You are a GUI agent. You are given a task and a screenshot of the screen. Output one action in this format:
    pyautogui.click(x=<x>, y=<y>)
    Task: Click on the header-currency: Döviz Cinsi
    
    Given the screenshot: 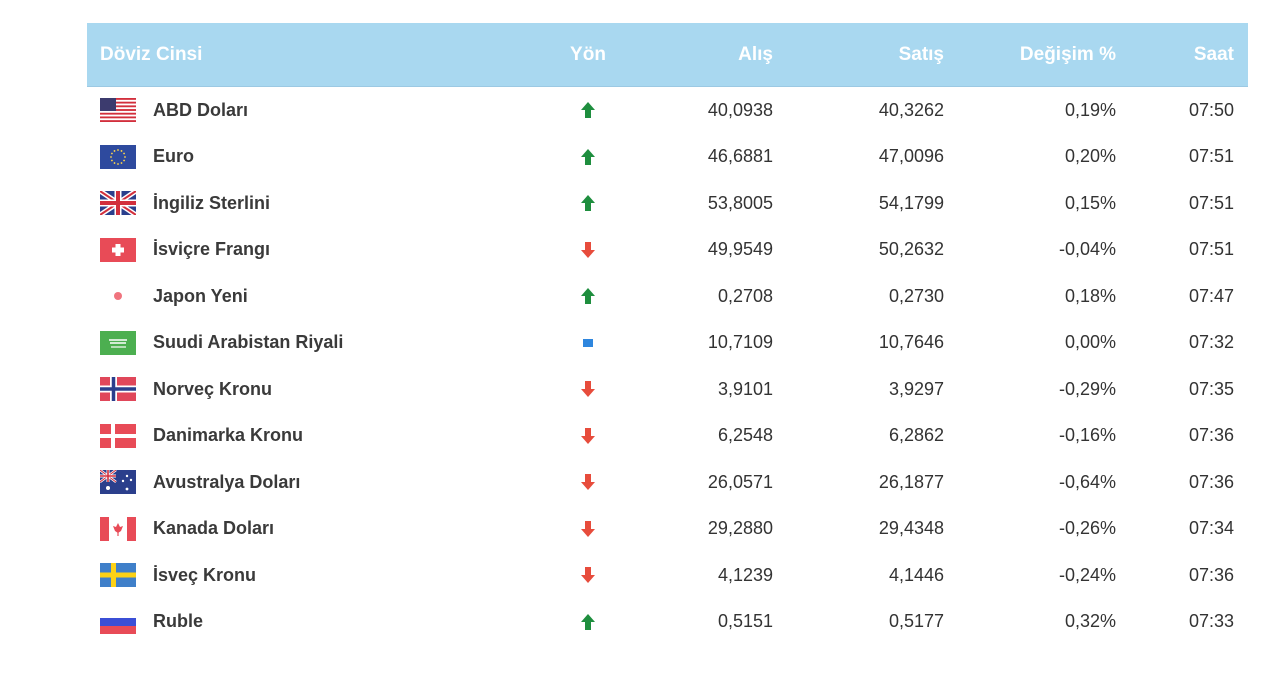 What is the action you would take?
    pyautogui.click(x=151, y=54)
    